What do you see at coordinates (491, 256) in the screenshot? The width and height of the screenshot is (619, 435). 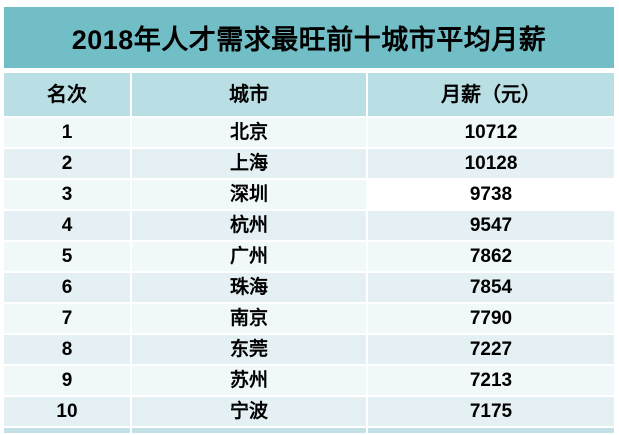 I see `salary-cell: 7862` at bounding box center [491, 256].